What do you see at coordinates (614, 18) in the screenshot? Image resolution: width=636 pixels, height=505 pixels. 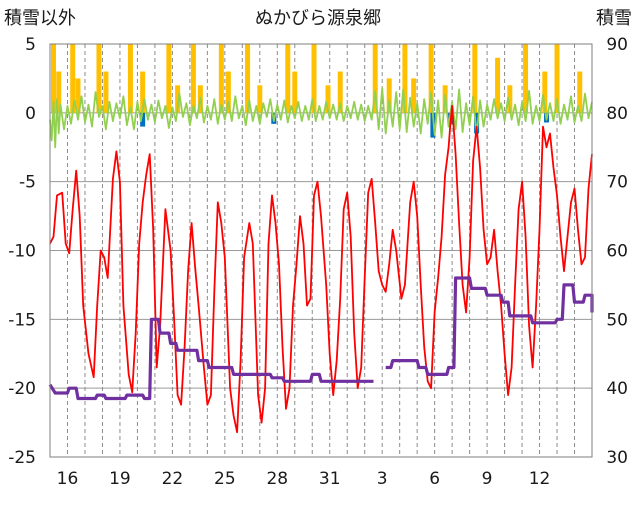 I see `right-axis-label: 積雪` at bounding box center [614, 18].